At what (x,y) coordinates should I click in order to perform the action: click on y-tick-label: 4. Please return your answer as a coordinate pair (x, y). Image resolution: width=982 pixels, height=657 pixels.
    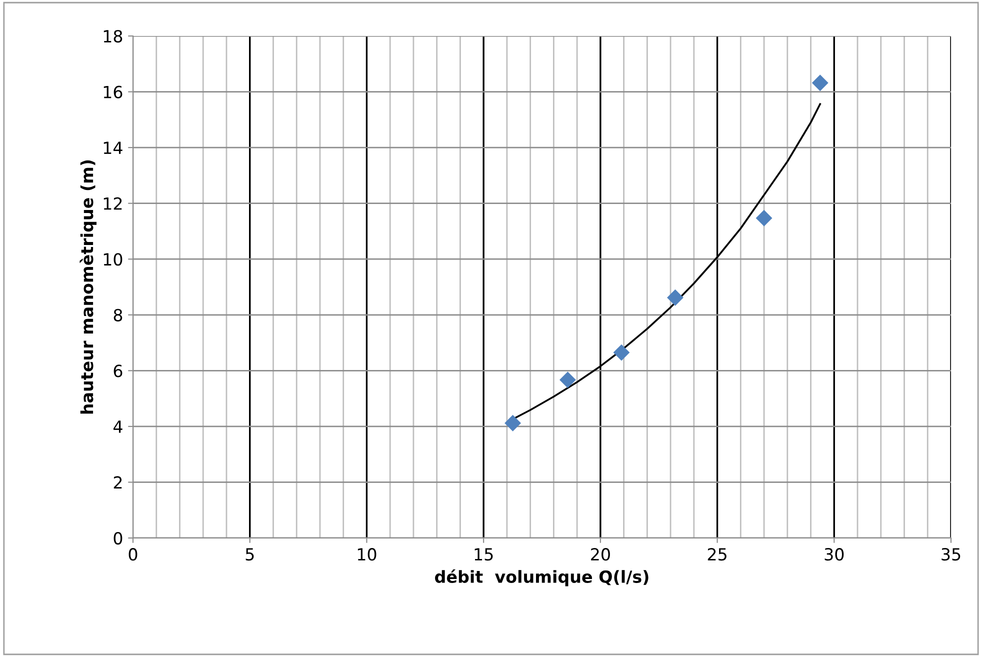
    Looking at the image, I should click on (117, 426).